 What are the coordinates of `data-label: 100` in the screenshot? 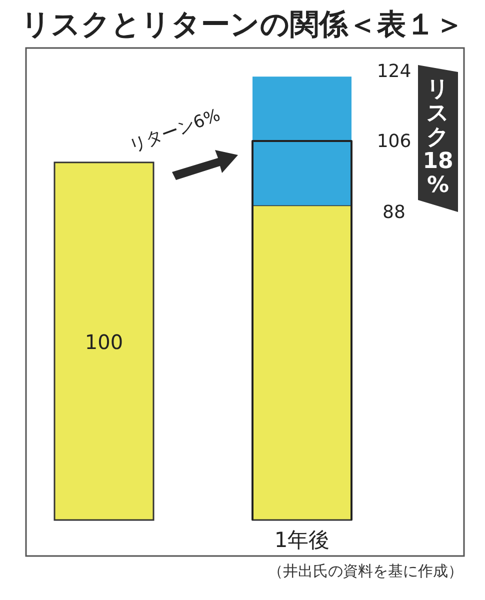 It's located at (104, 342).